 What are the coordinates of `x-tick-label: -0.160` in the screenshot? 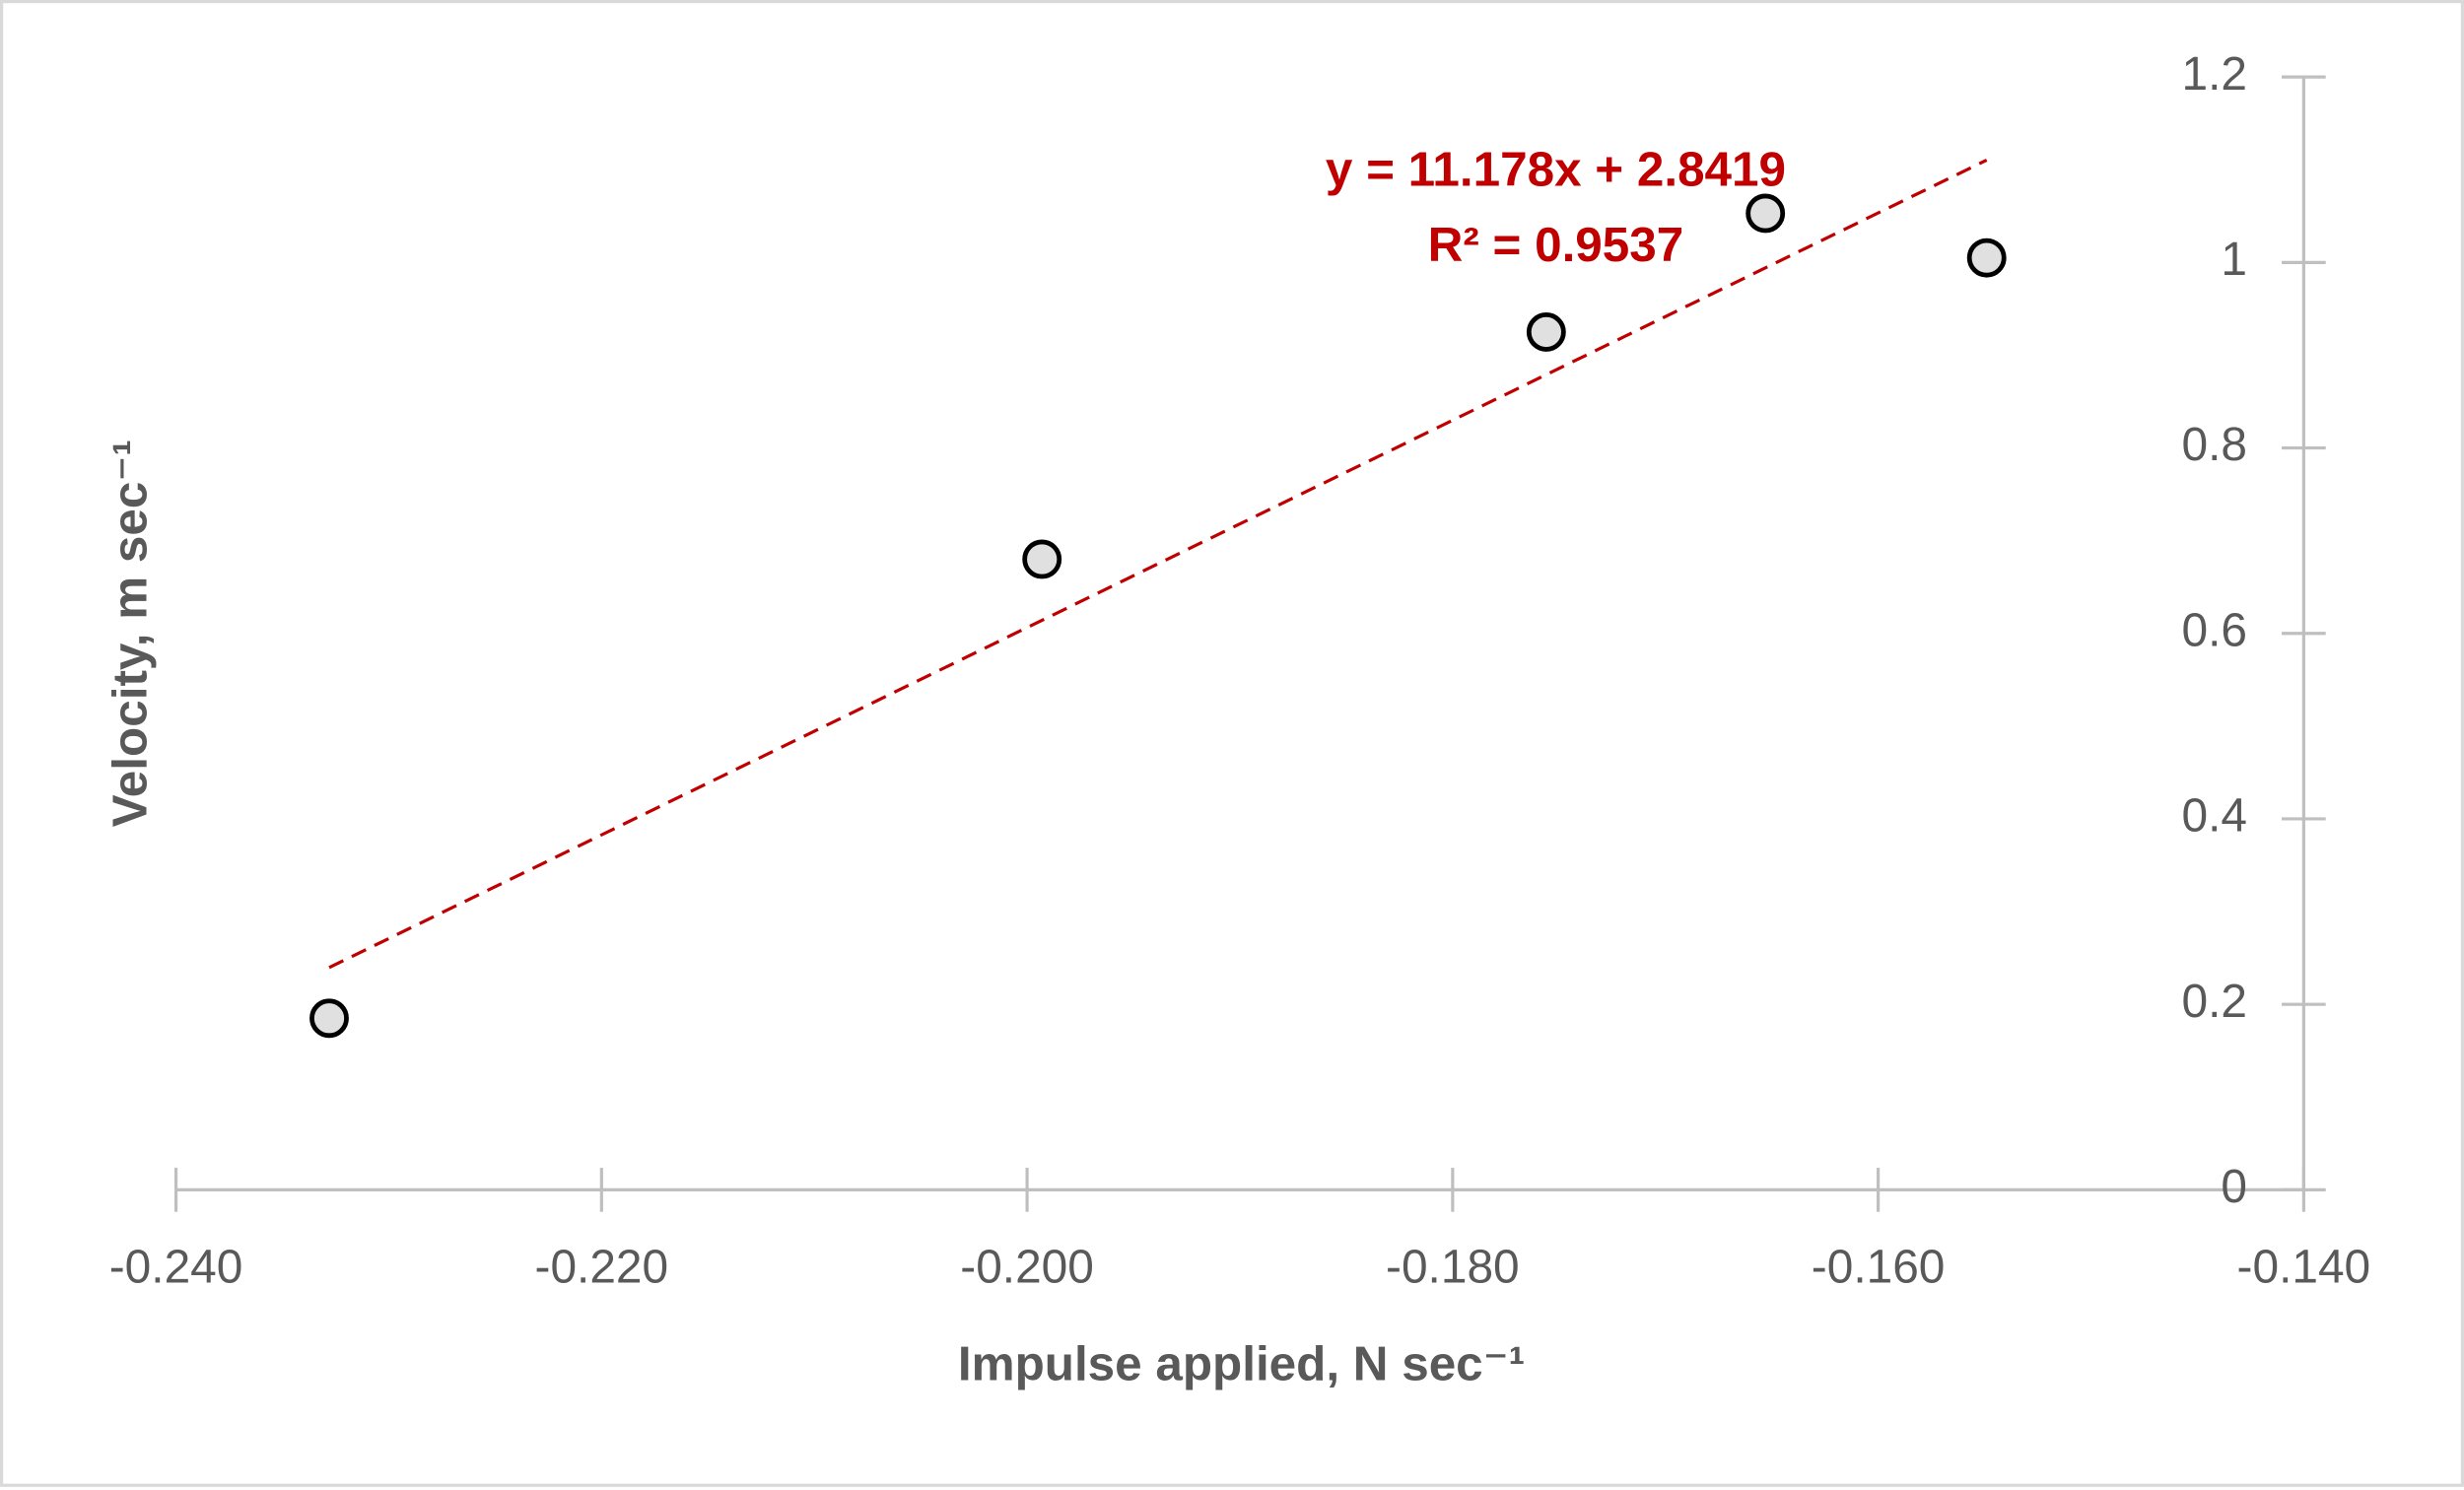 It's located at (1879, 1267).